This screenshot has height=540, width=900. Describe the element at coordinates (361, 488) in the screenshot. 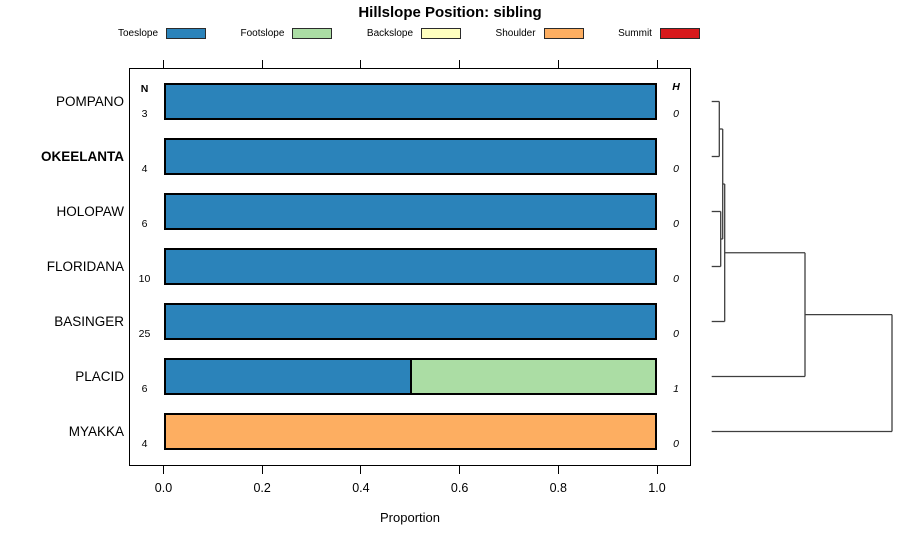

I see `x-tick-label: 0.4` at that location.